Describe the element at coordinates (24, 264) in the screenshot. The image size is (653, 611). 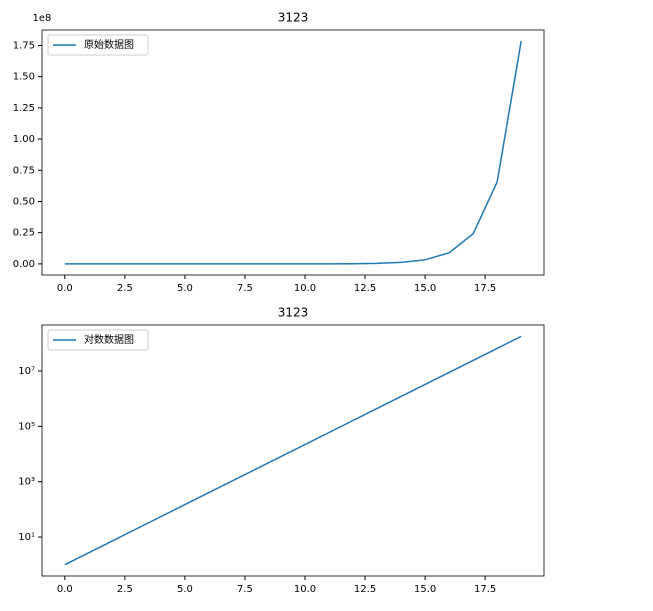
I see `y-tick-label: 0.00` at that location.